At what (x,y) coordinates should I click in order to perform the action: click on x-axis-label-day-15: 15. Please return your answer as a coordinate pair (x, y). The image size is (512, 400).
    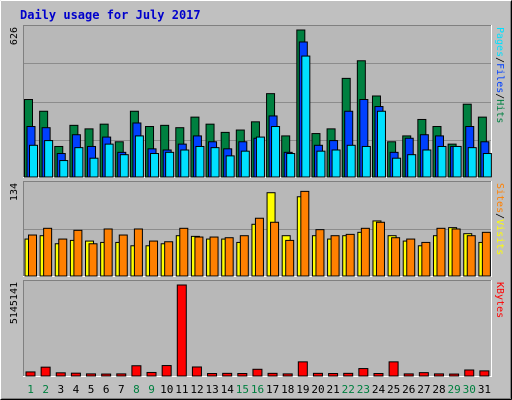
    Looking at the image, I should click on (242, 389).